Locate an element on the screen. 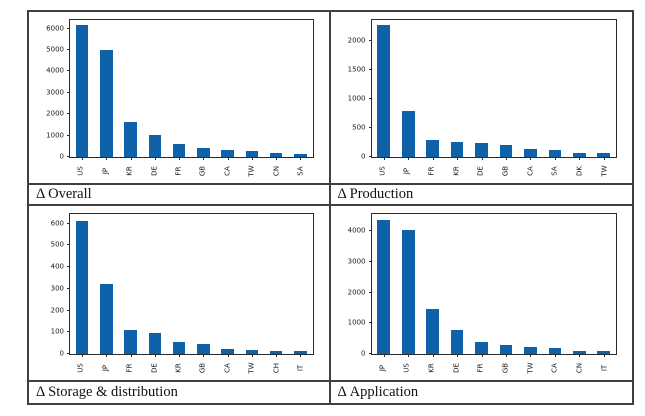 Image resolution: width=645 pixels, height=416 pixels. caption-storage-distribution-text: Δ Storage & distribution is located at coordinates (107, 392).